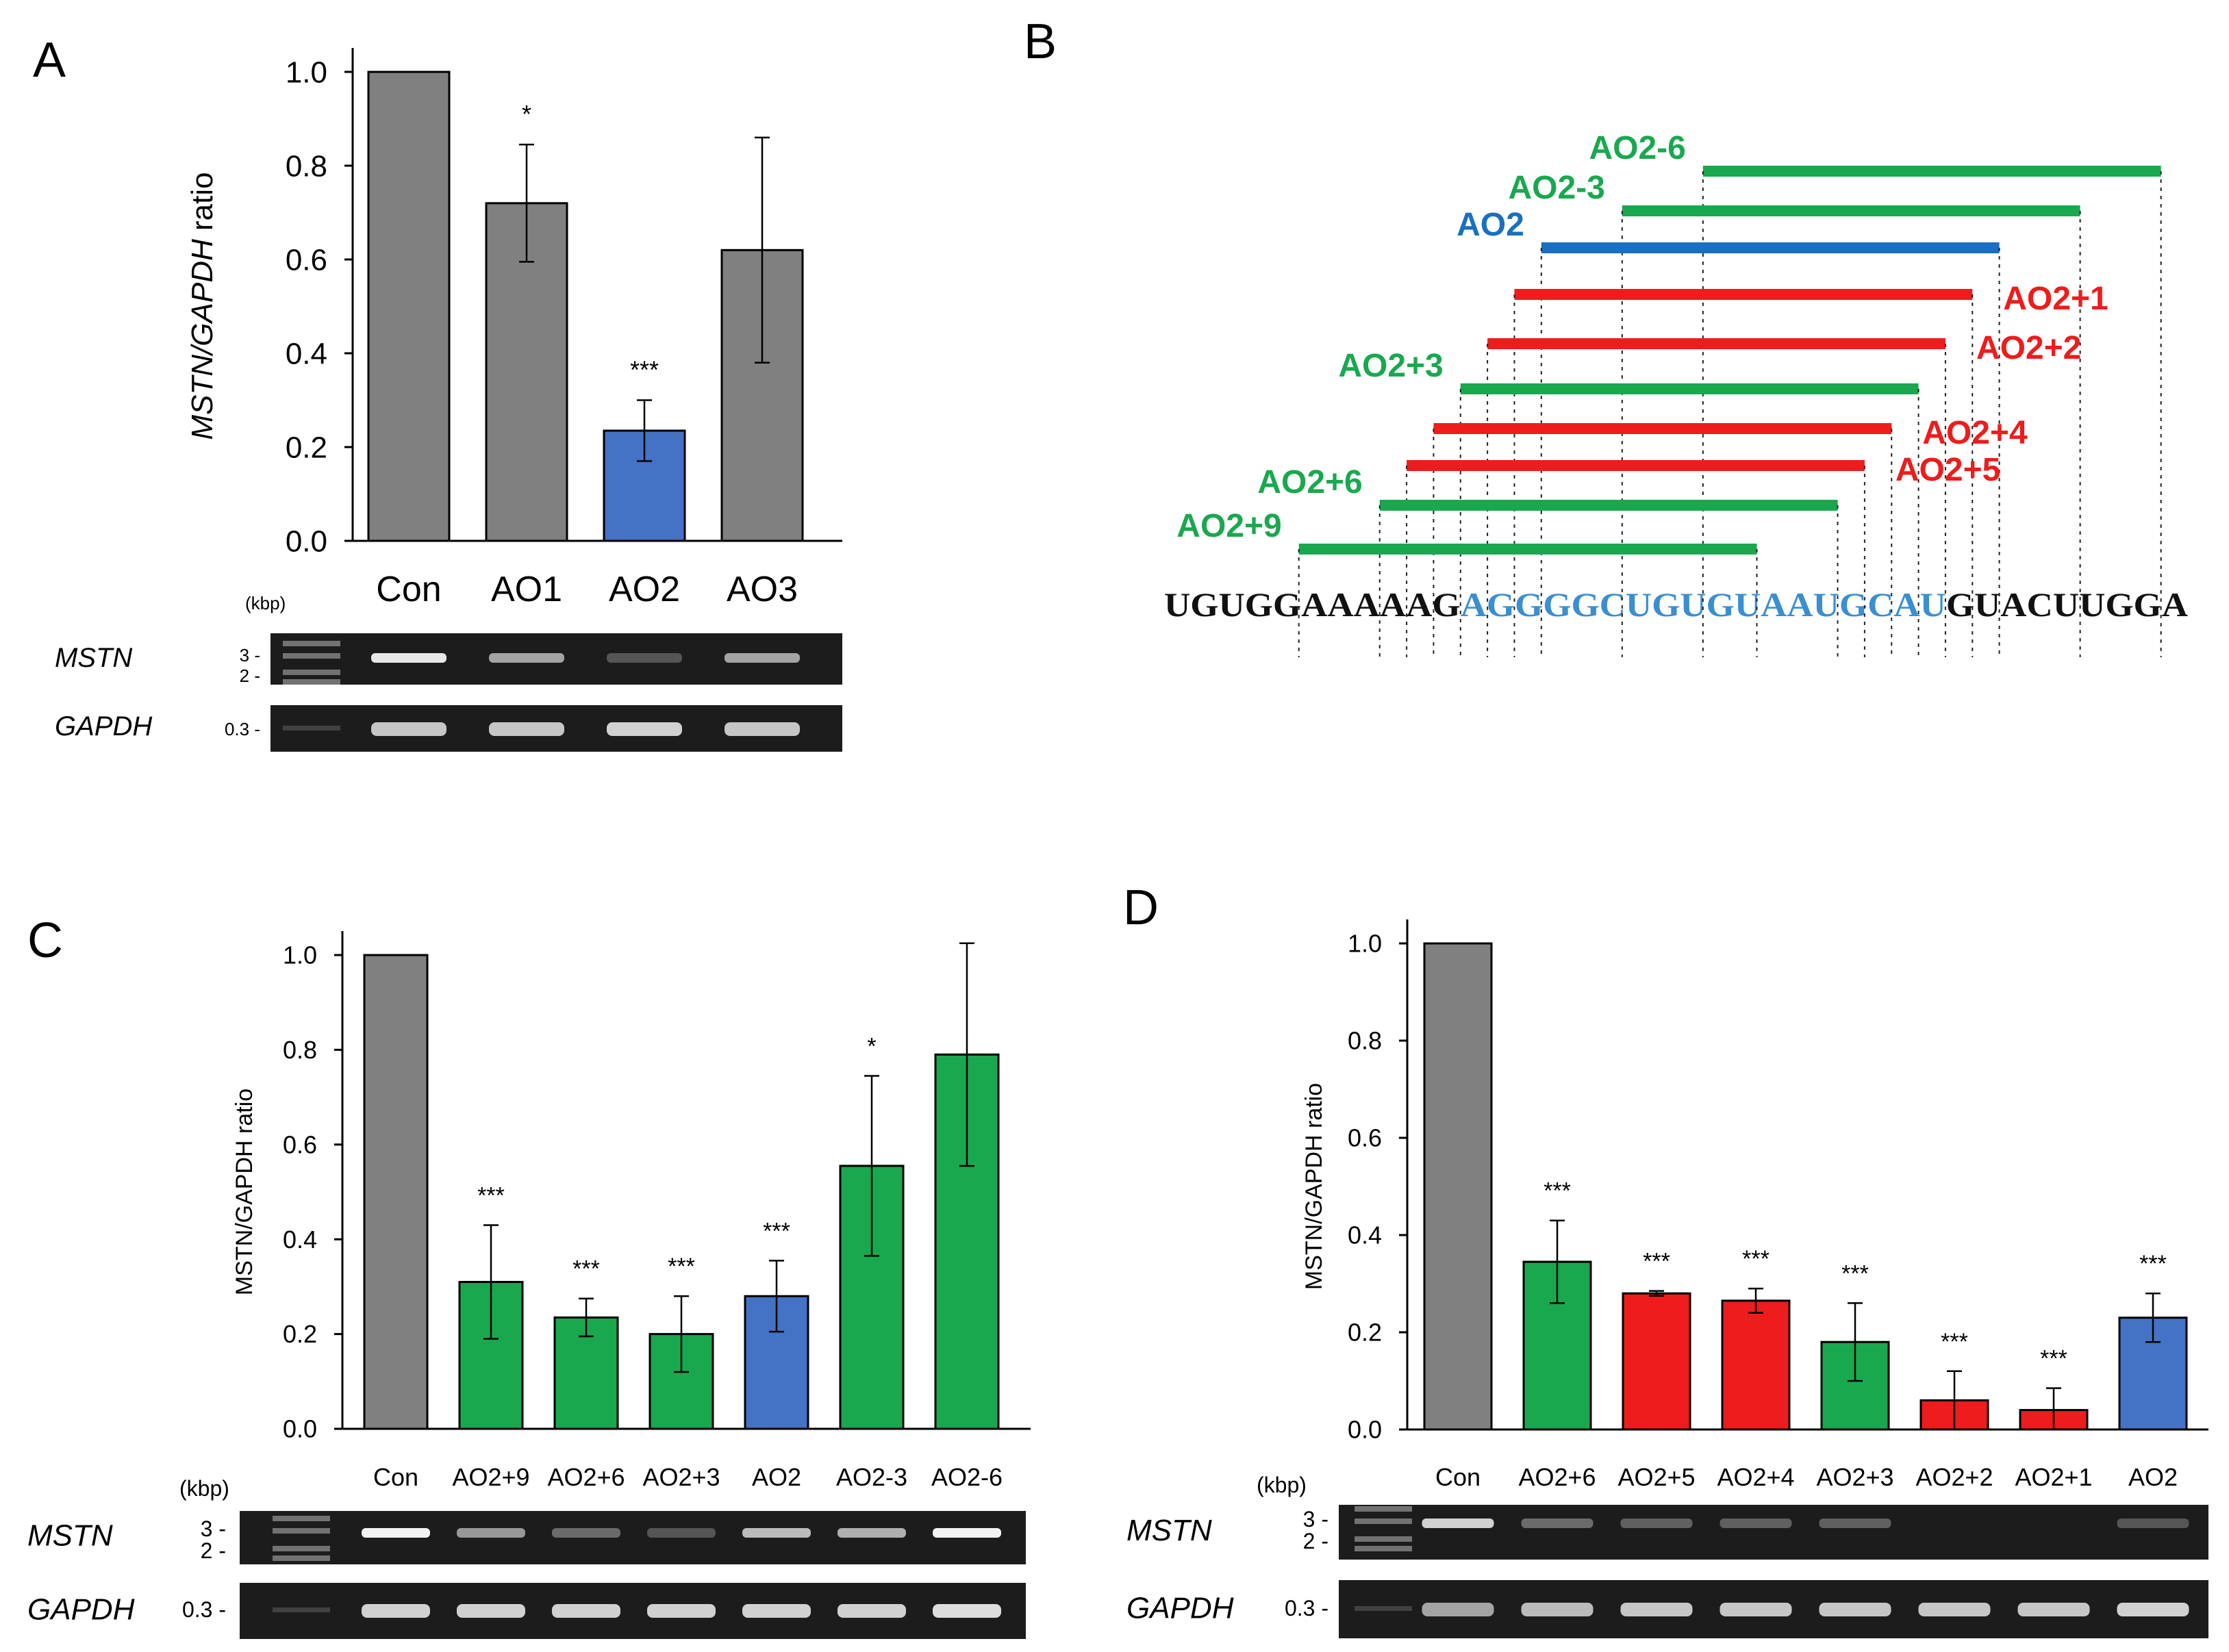 This screenshot has width=2229, height=1652. I want to click on sequence-downstream: GUACUUGGA, so click(2067, 604).